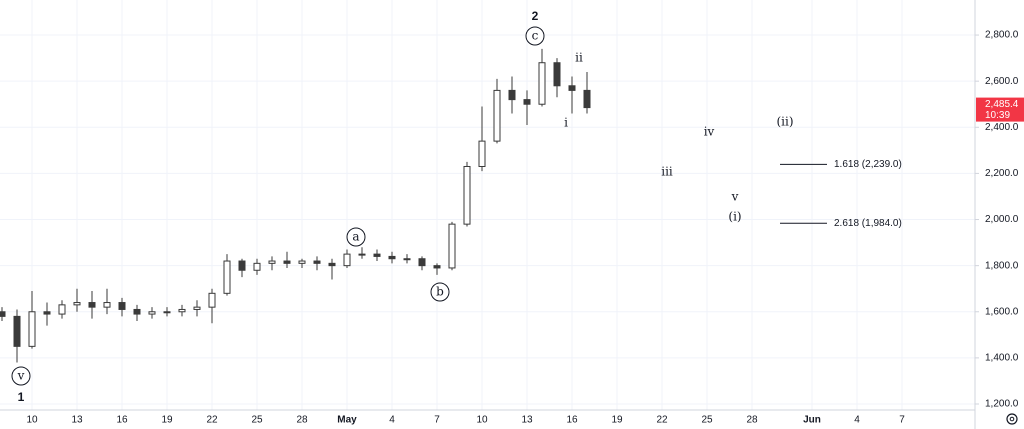  Describe the element at coordinates (347, 420) in the screenshot. I see `x-tick-label: May` at that location.